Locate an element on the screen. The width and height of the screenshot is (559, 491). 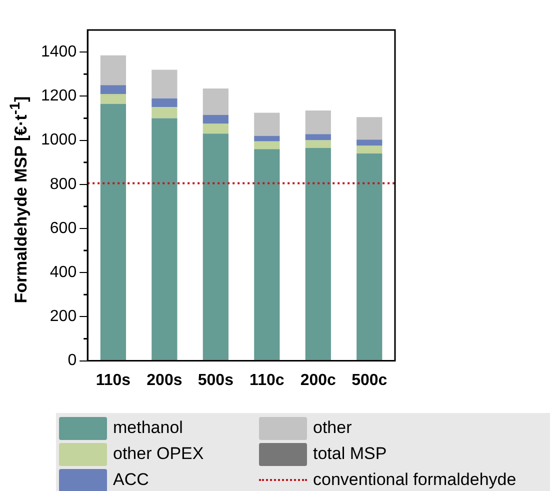
y-tick-label: 200 is located at coordinates (63, 317).